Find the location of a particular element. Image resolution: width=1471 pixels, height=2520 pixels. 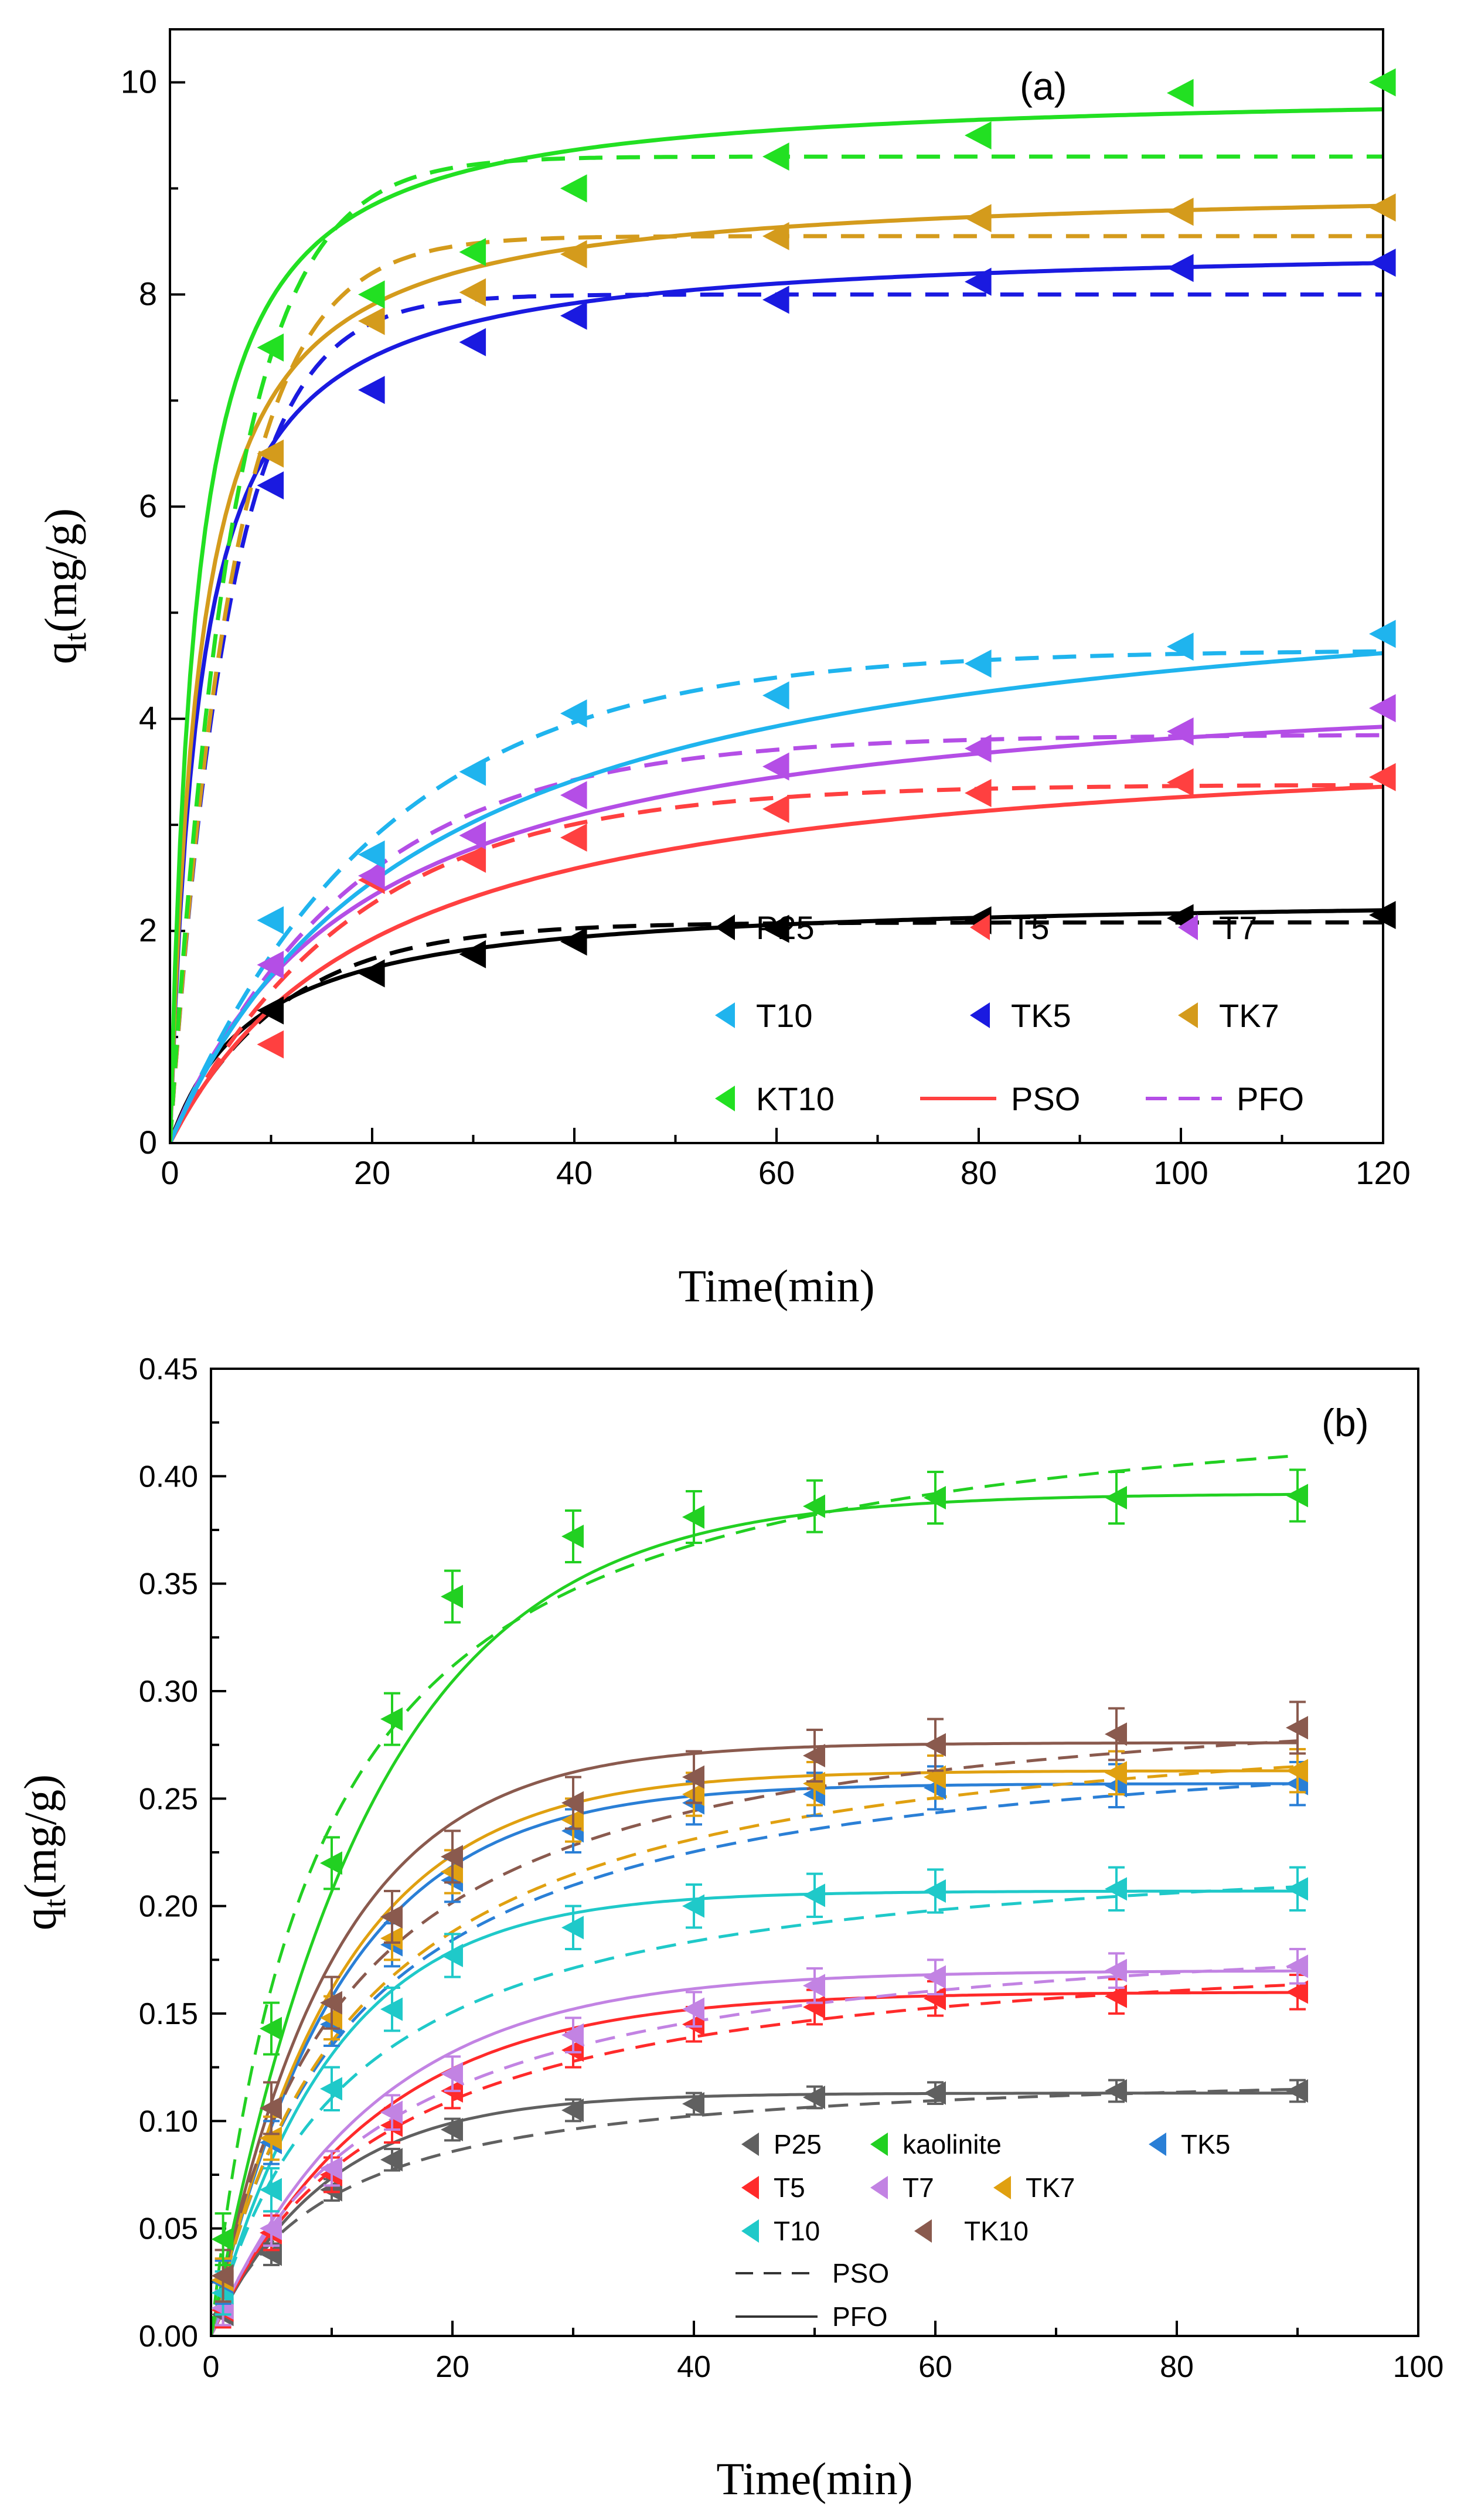

svg-text: PFO is located at coordinates (1270, 1098).